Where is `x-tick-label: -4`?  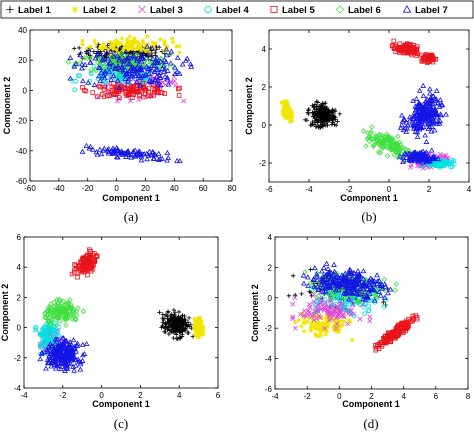
x-tick-label: -4 is located at coordinates (275, 396).